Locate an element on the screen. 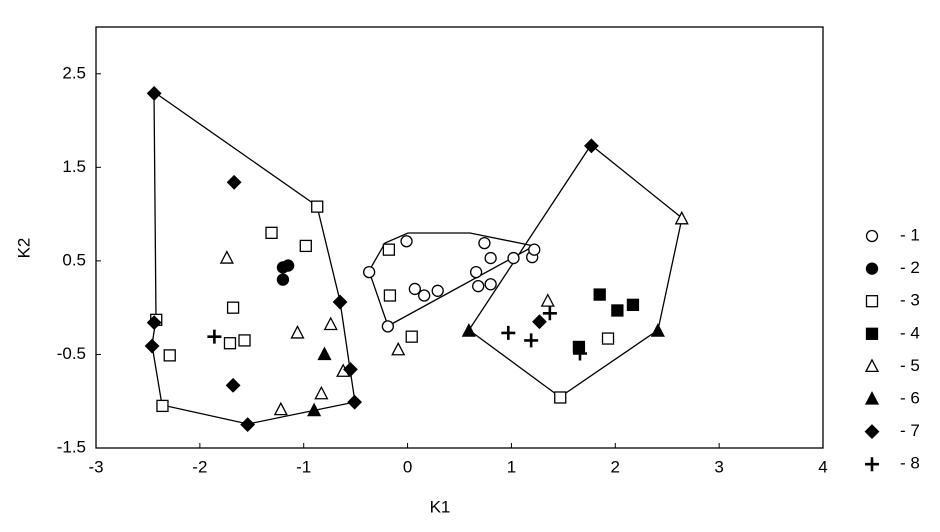 This screenshot has width=940, height=532. x-tick-label: 4 is located at coordinates (822, 466).